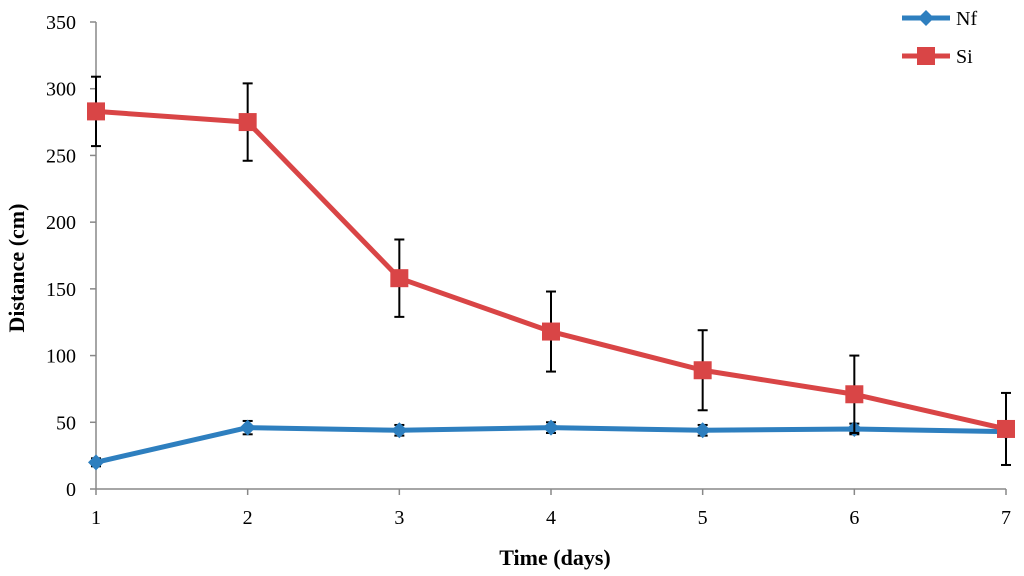 Image resolution: width=1024 pixels, height=576 pixels. I want to click on x-tick-label: 3, so click(399, 518).